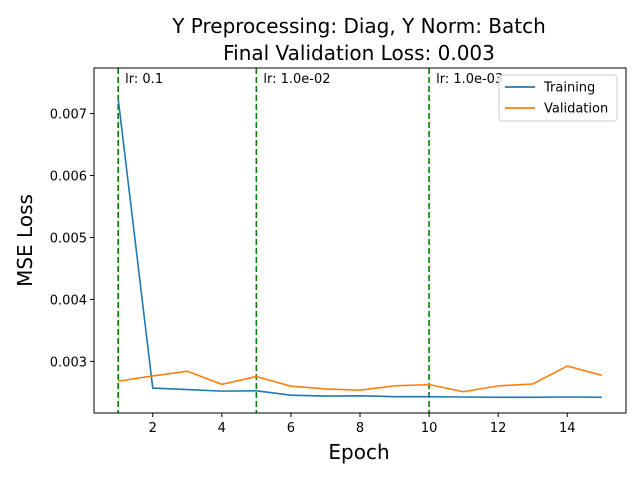 This screenshot has width=640, height=480. What do you see at coordinates (68, 362) in the screenshot?
I see `y-tick-label: 0.003` at bounding box center [68, 362].